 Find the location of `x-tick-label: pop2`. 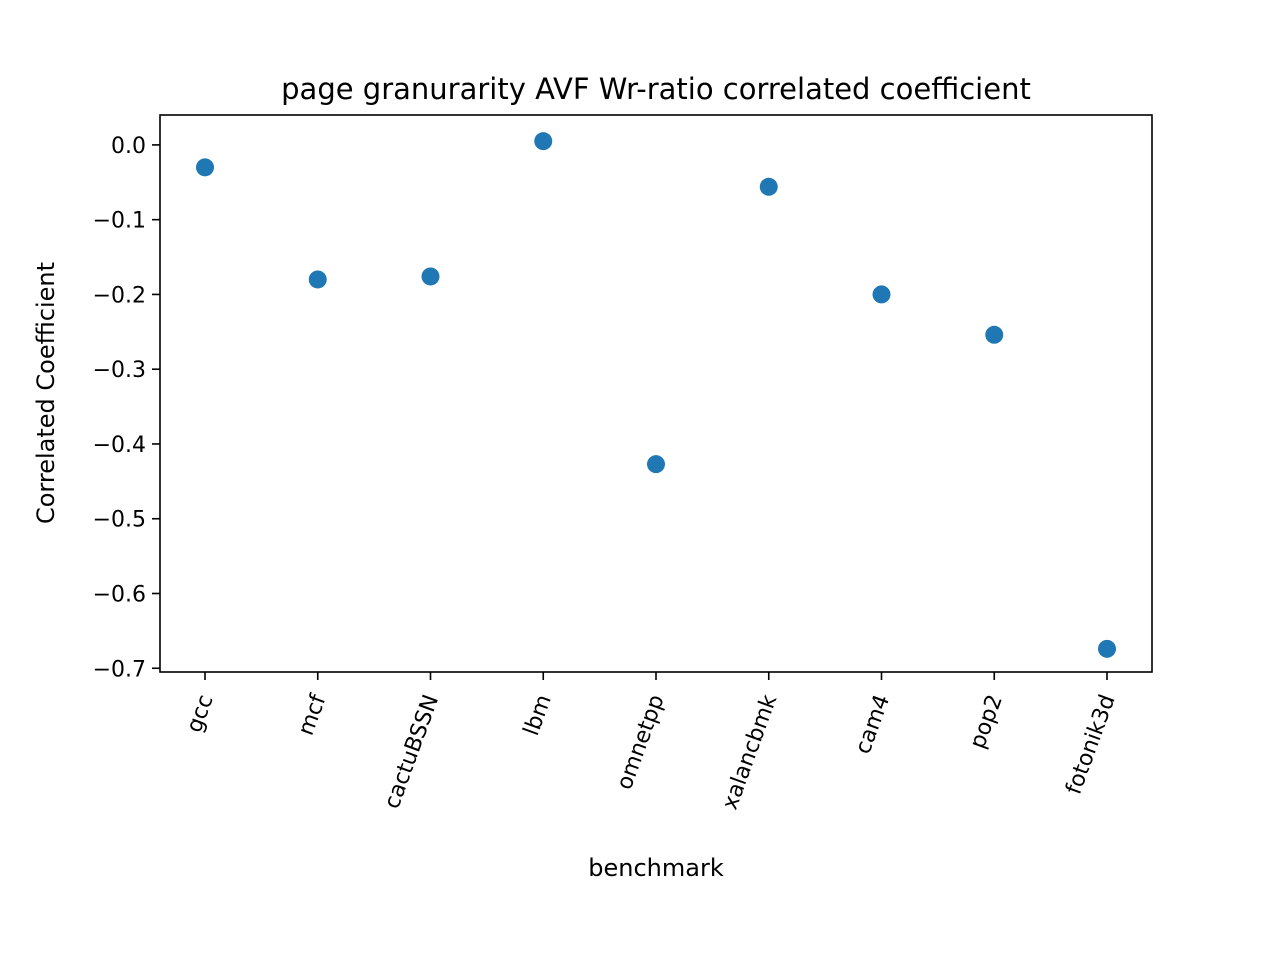

x-tick-label: pop2 is located at coordinates (986, 722).